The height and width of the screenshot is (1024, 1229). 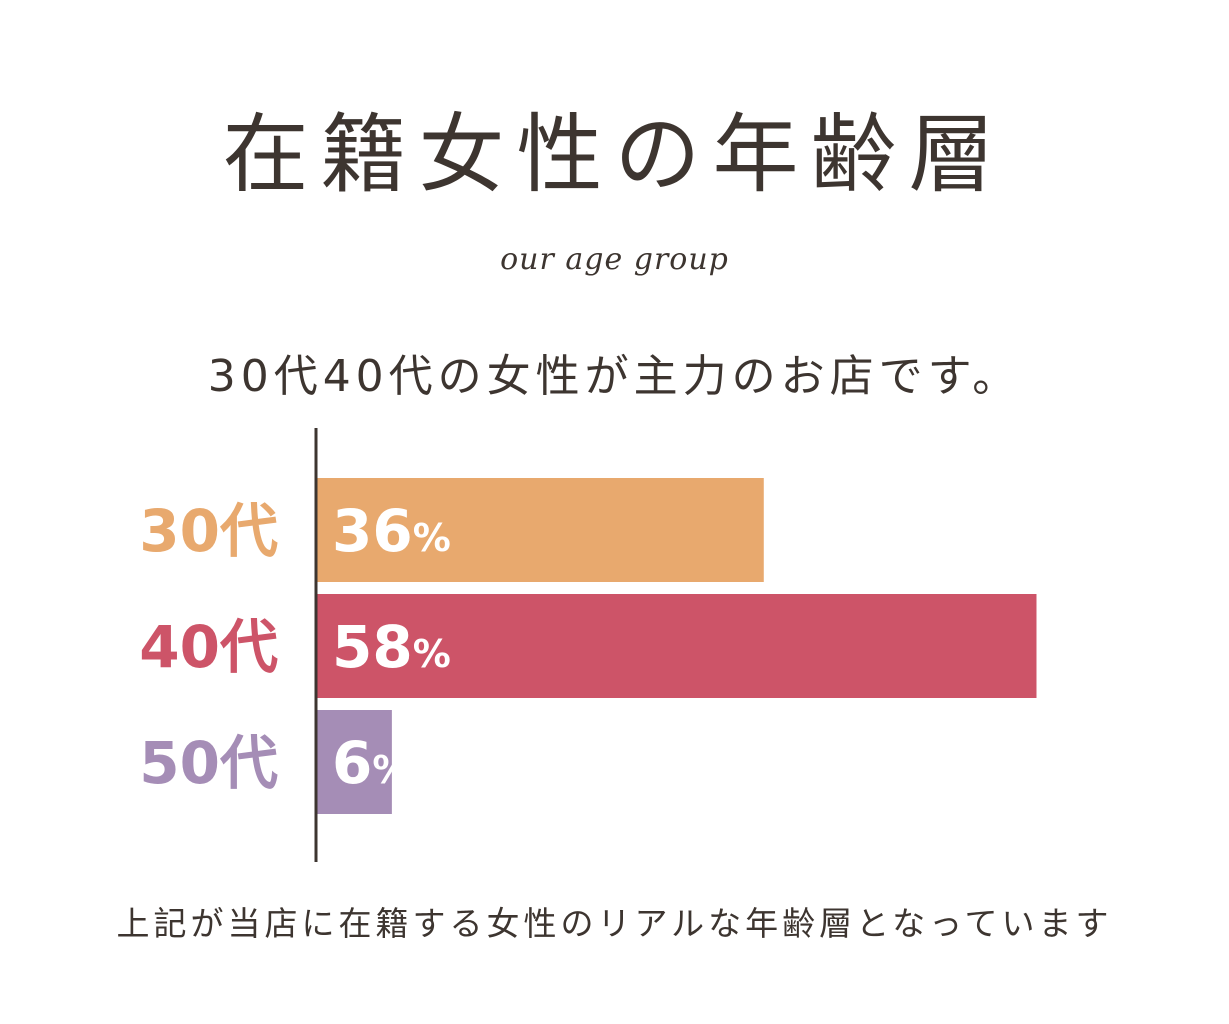 What do you see at coordinates (614, 923) in the screenshot?
I see `footer-note: 上記が当店に在籍する女性のリアルな年齢層となっています` at bounding box center [614, 923].